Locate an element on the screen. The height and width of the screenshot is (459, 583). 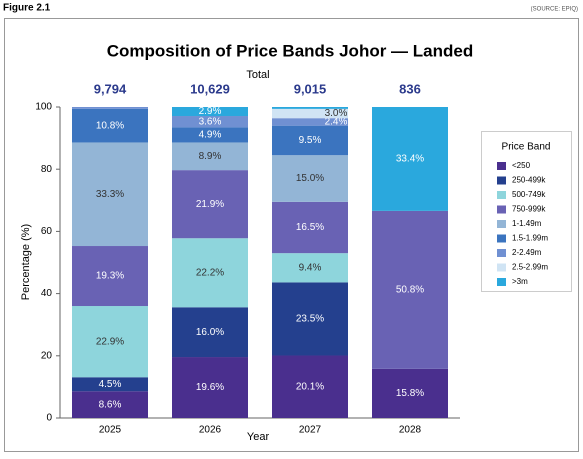
data-label: 20.1% is located at coordinates (310, 386).